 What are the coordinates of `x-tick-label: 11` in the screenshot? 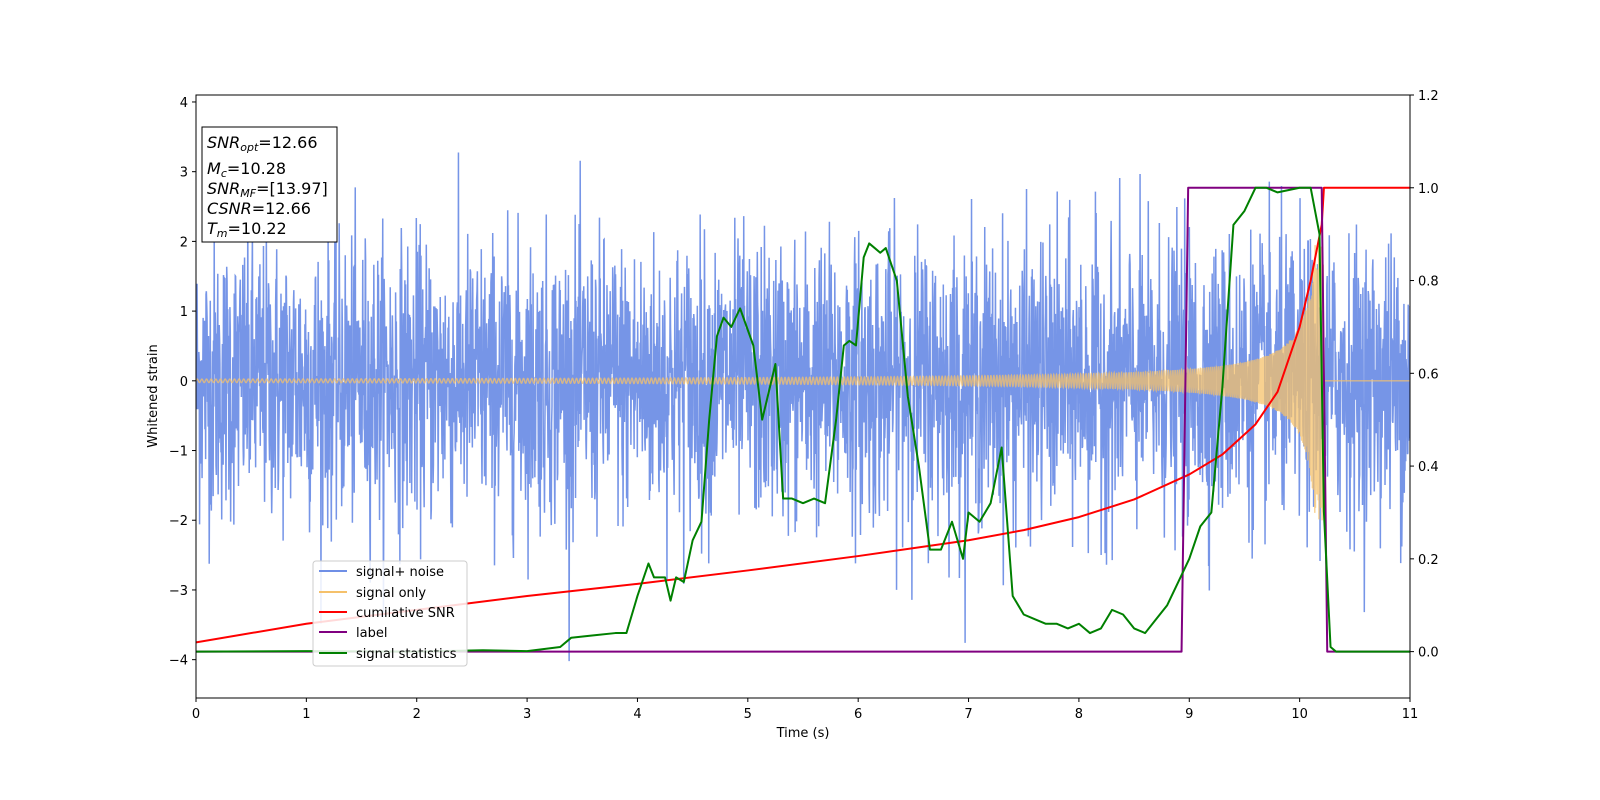 It's located at (1410, 714).